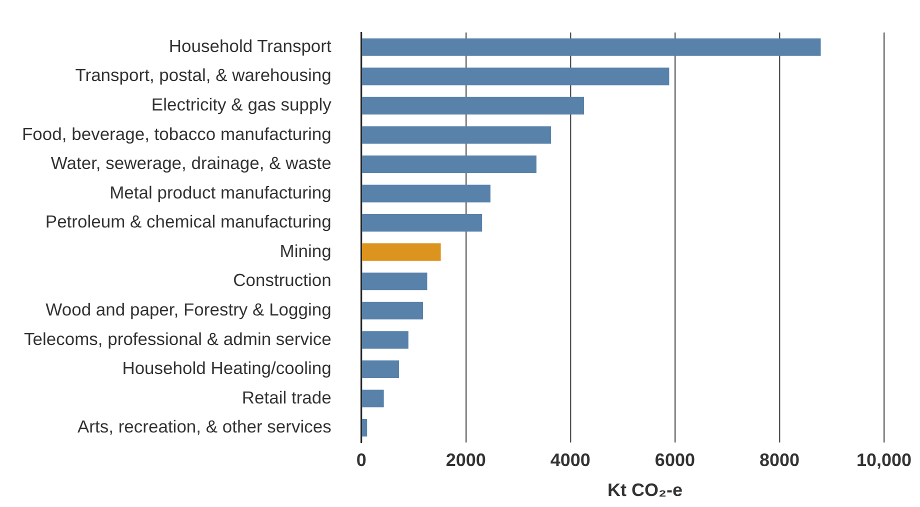 This screenshot has width=920, height=507. I want to click on y-tick-label: Telecoms, professional & admin service, so click(178, 338).